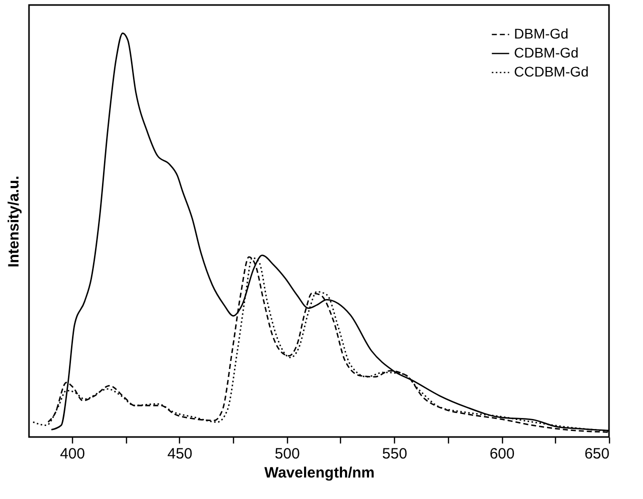  I want to click on x-tick-label: 450, so click(179, 454).